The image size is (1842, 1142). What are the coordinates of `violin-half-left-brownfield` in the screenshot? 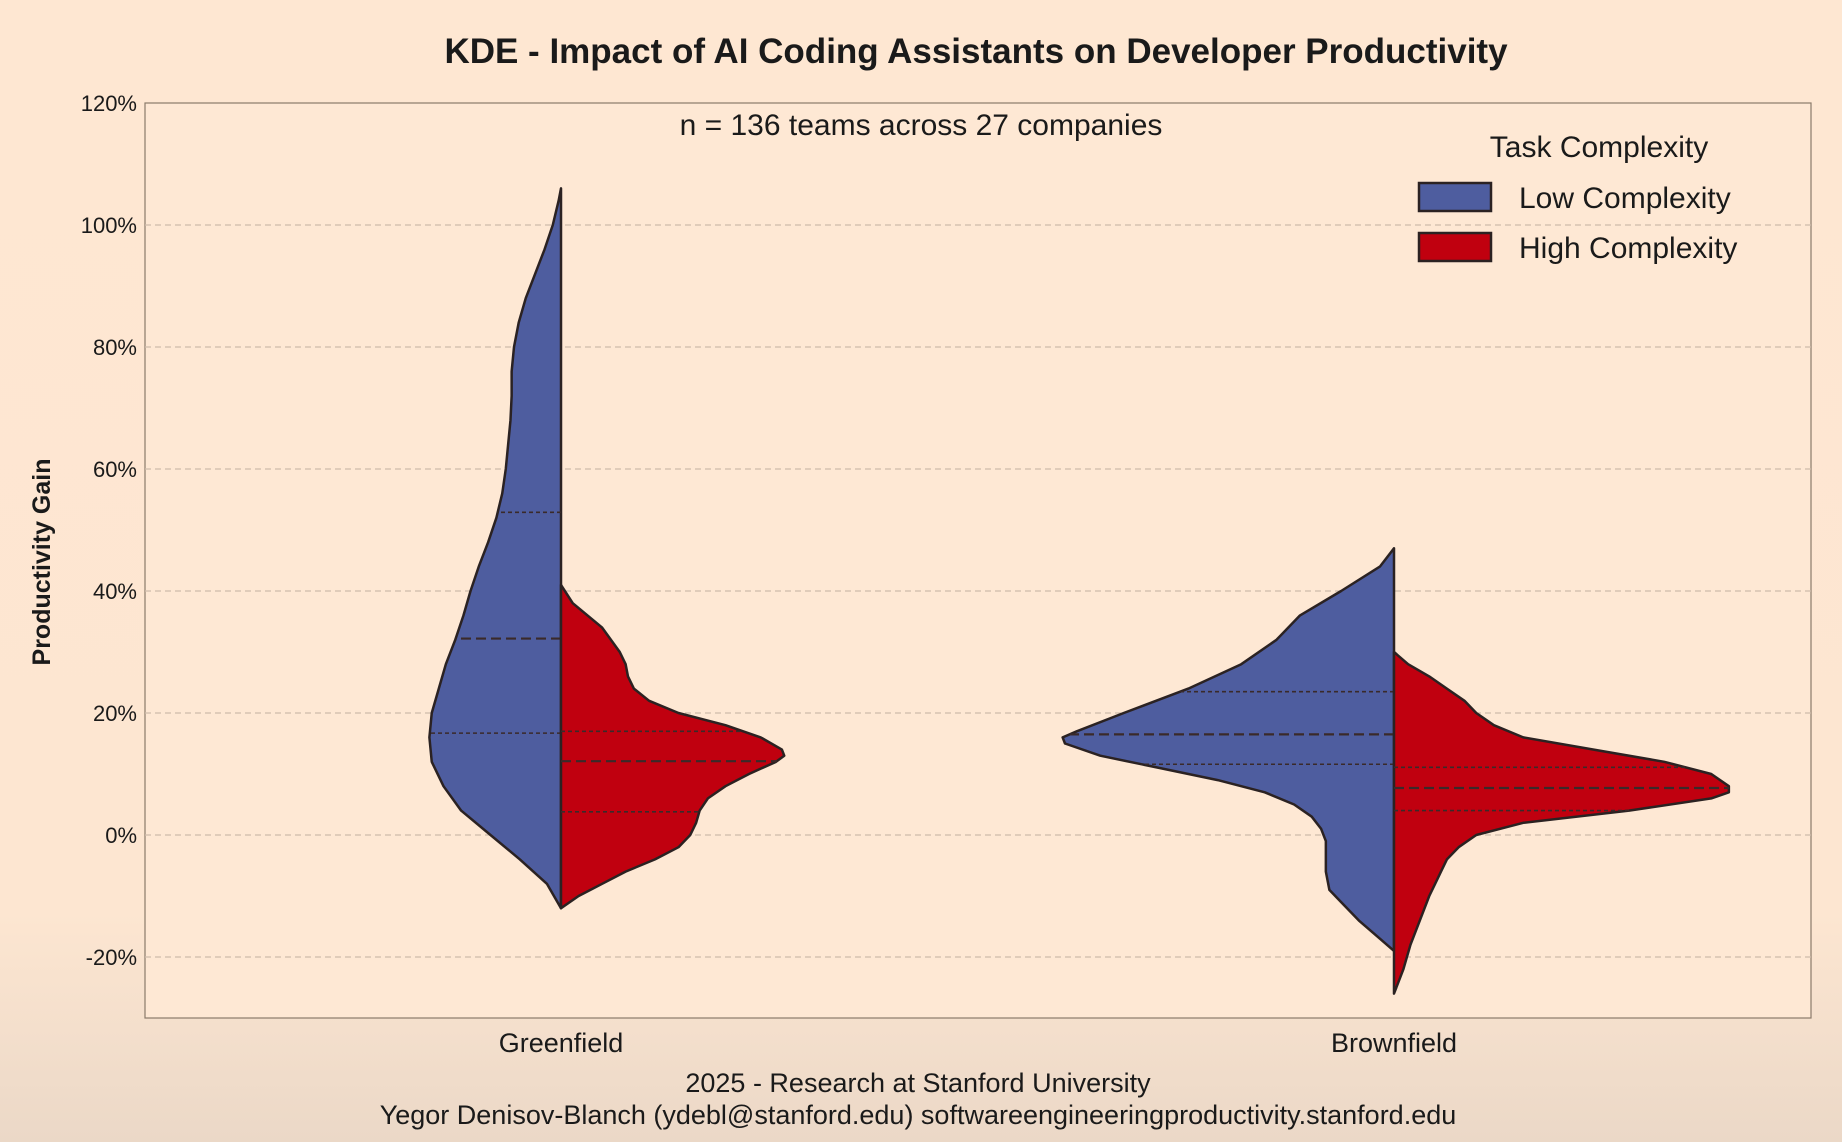 It's located at (1228, 750).